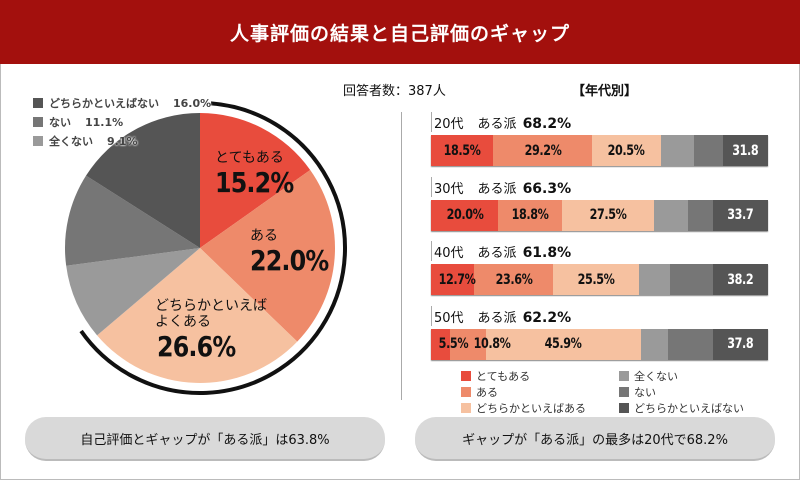 Image resolution: width=800 pixels, height=480 pixels. Describe the element at coordinates (449, 189) in the screenshot. I see `age-label: 30代` at that location.